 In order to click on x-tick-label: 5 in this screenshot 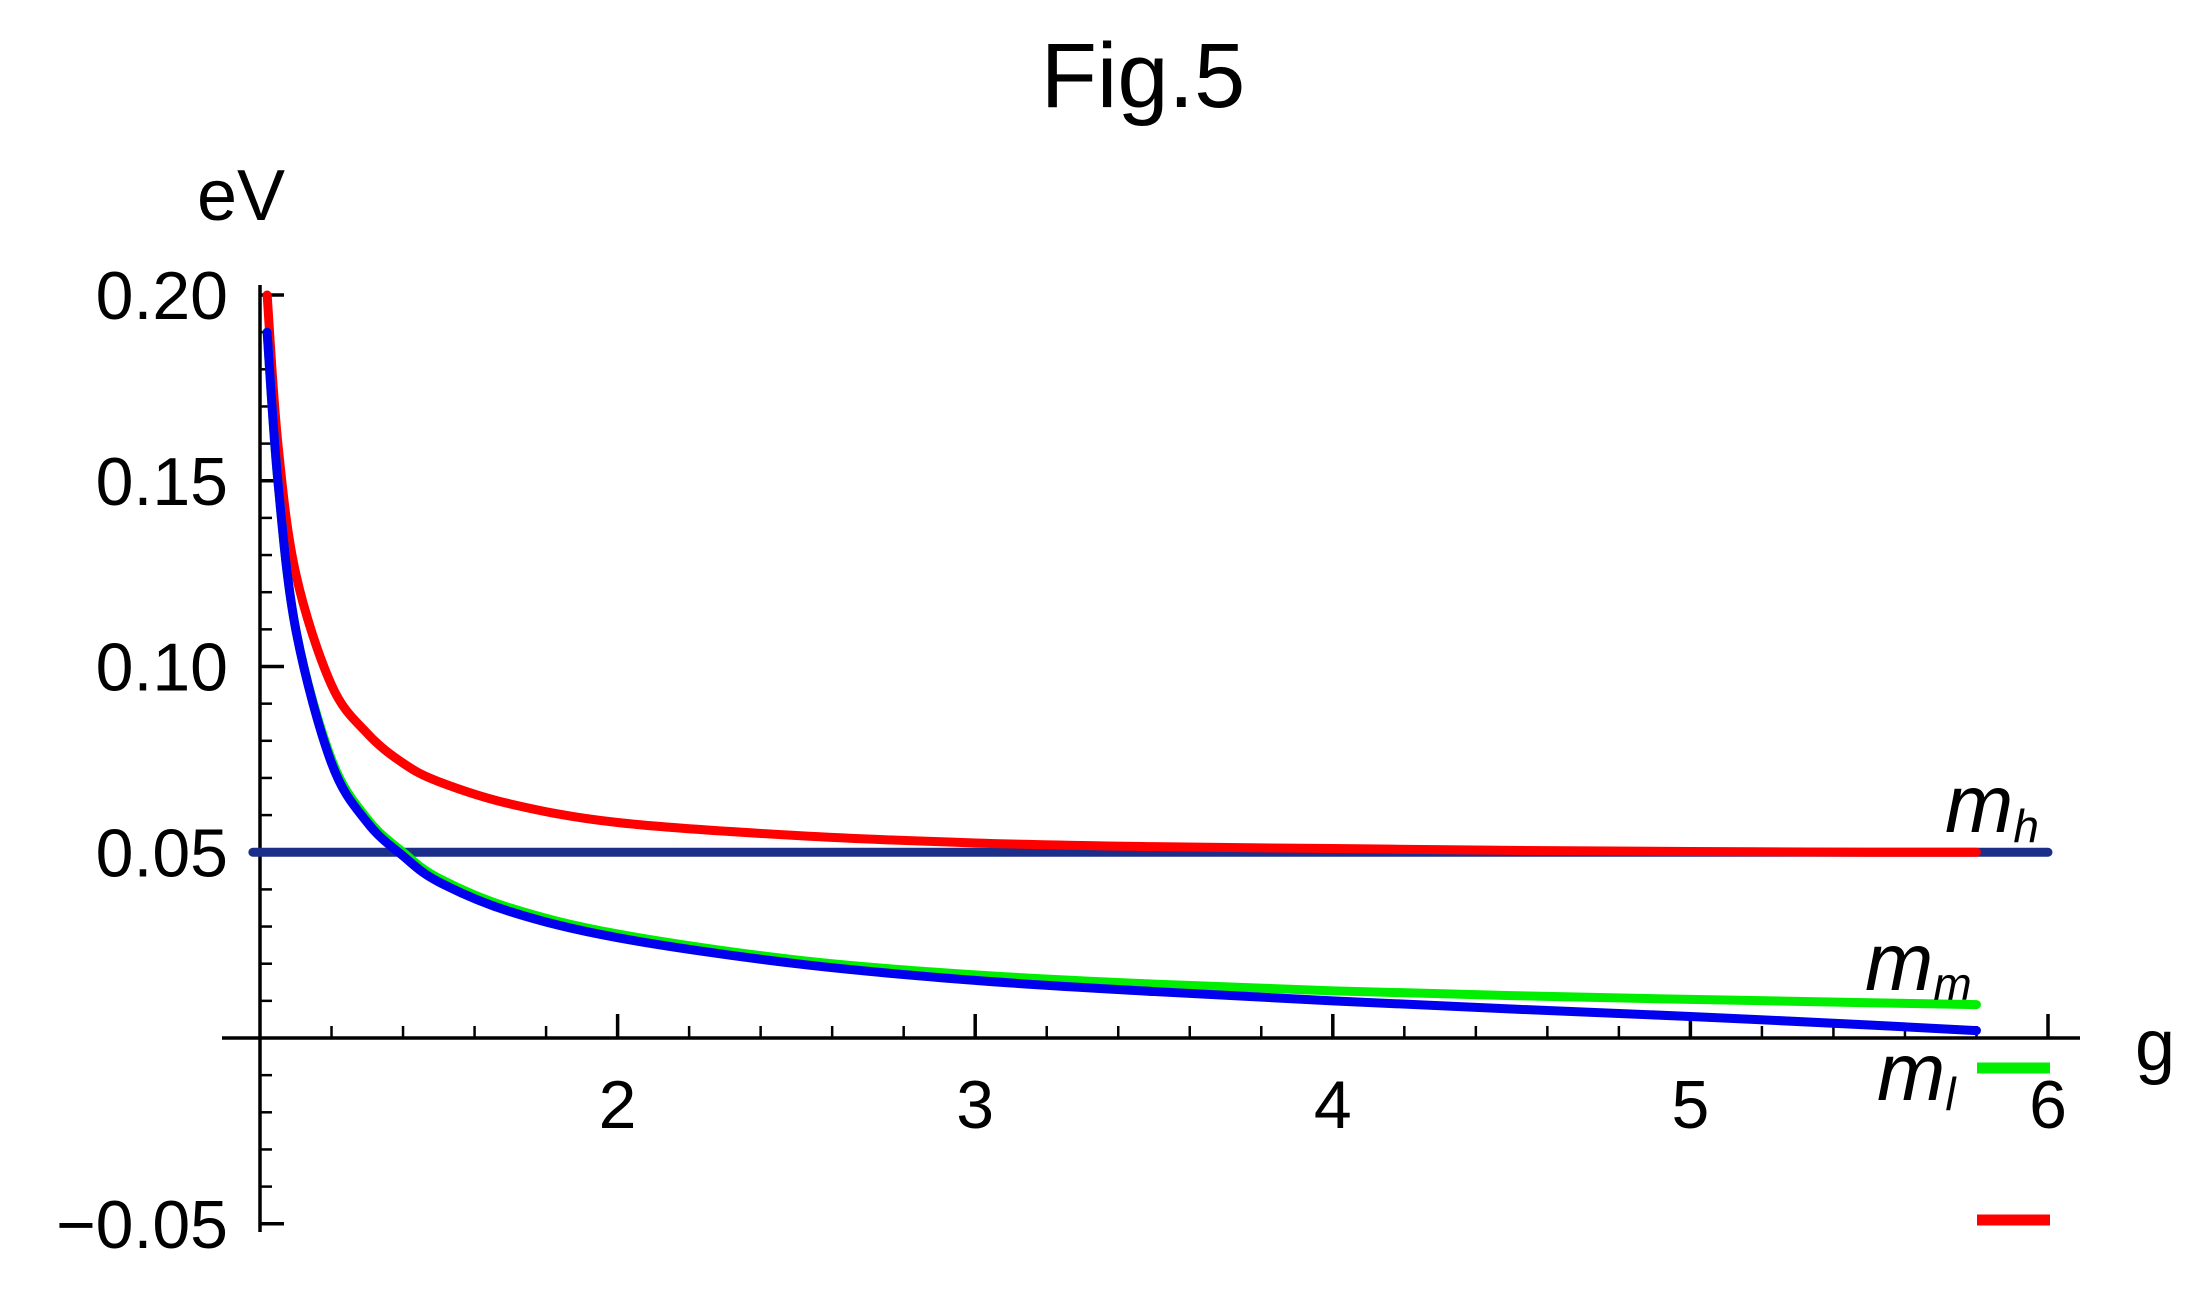, I will do `click(1690, 1105)`.